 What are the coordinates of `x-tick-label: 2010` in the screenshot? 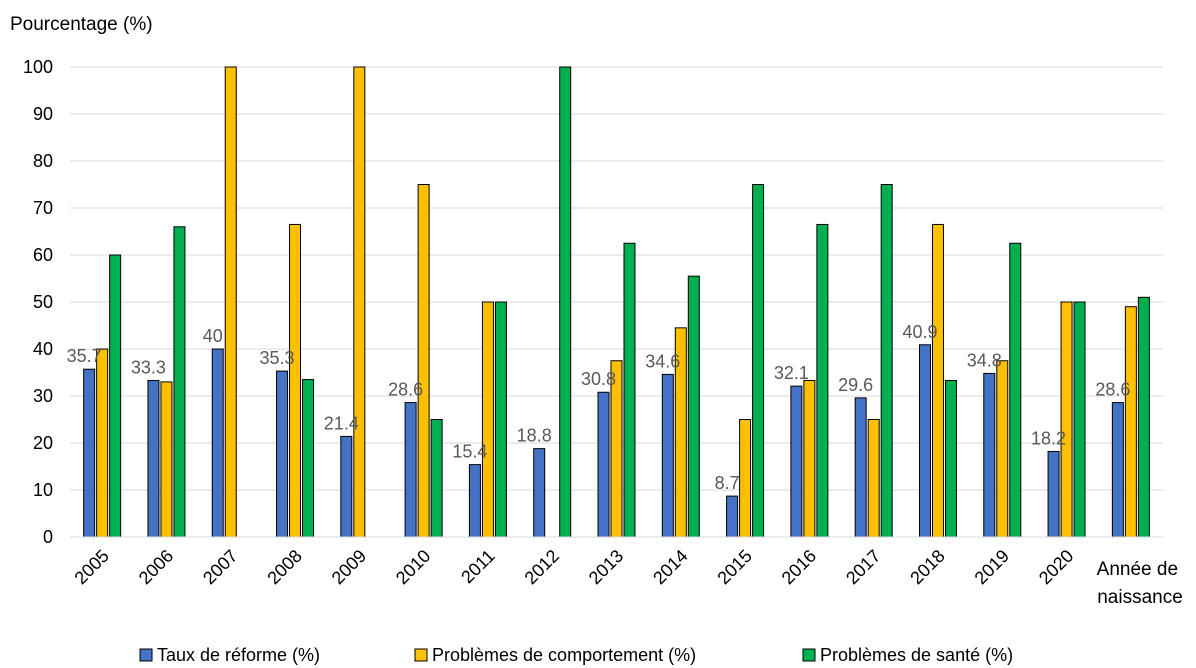 It's located at (413, 567).